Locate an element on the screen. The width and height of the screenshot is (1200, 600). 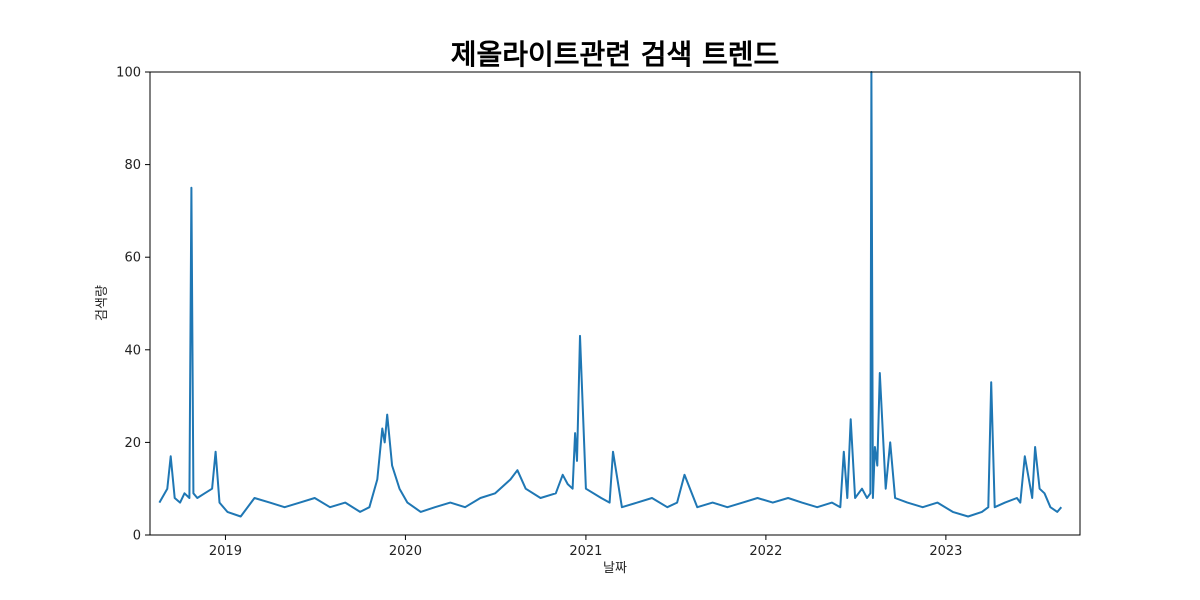
y-tick-label-4: 80 is located at coordinates (132, 165).